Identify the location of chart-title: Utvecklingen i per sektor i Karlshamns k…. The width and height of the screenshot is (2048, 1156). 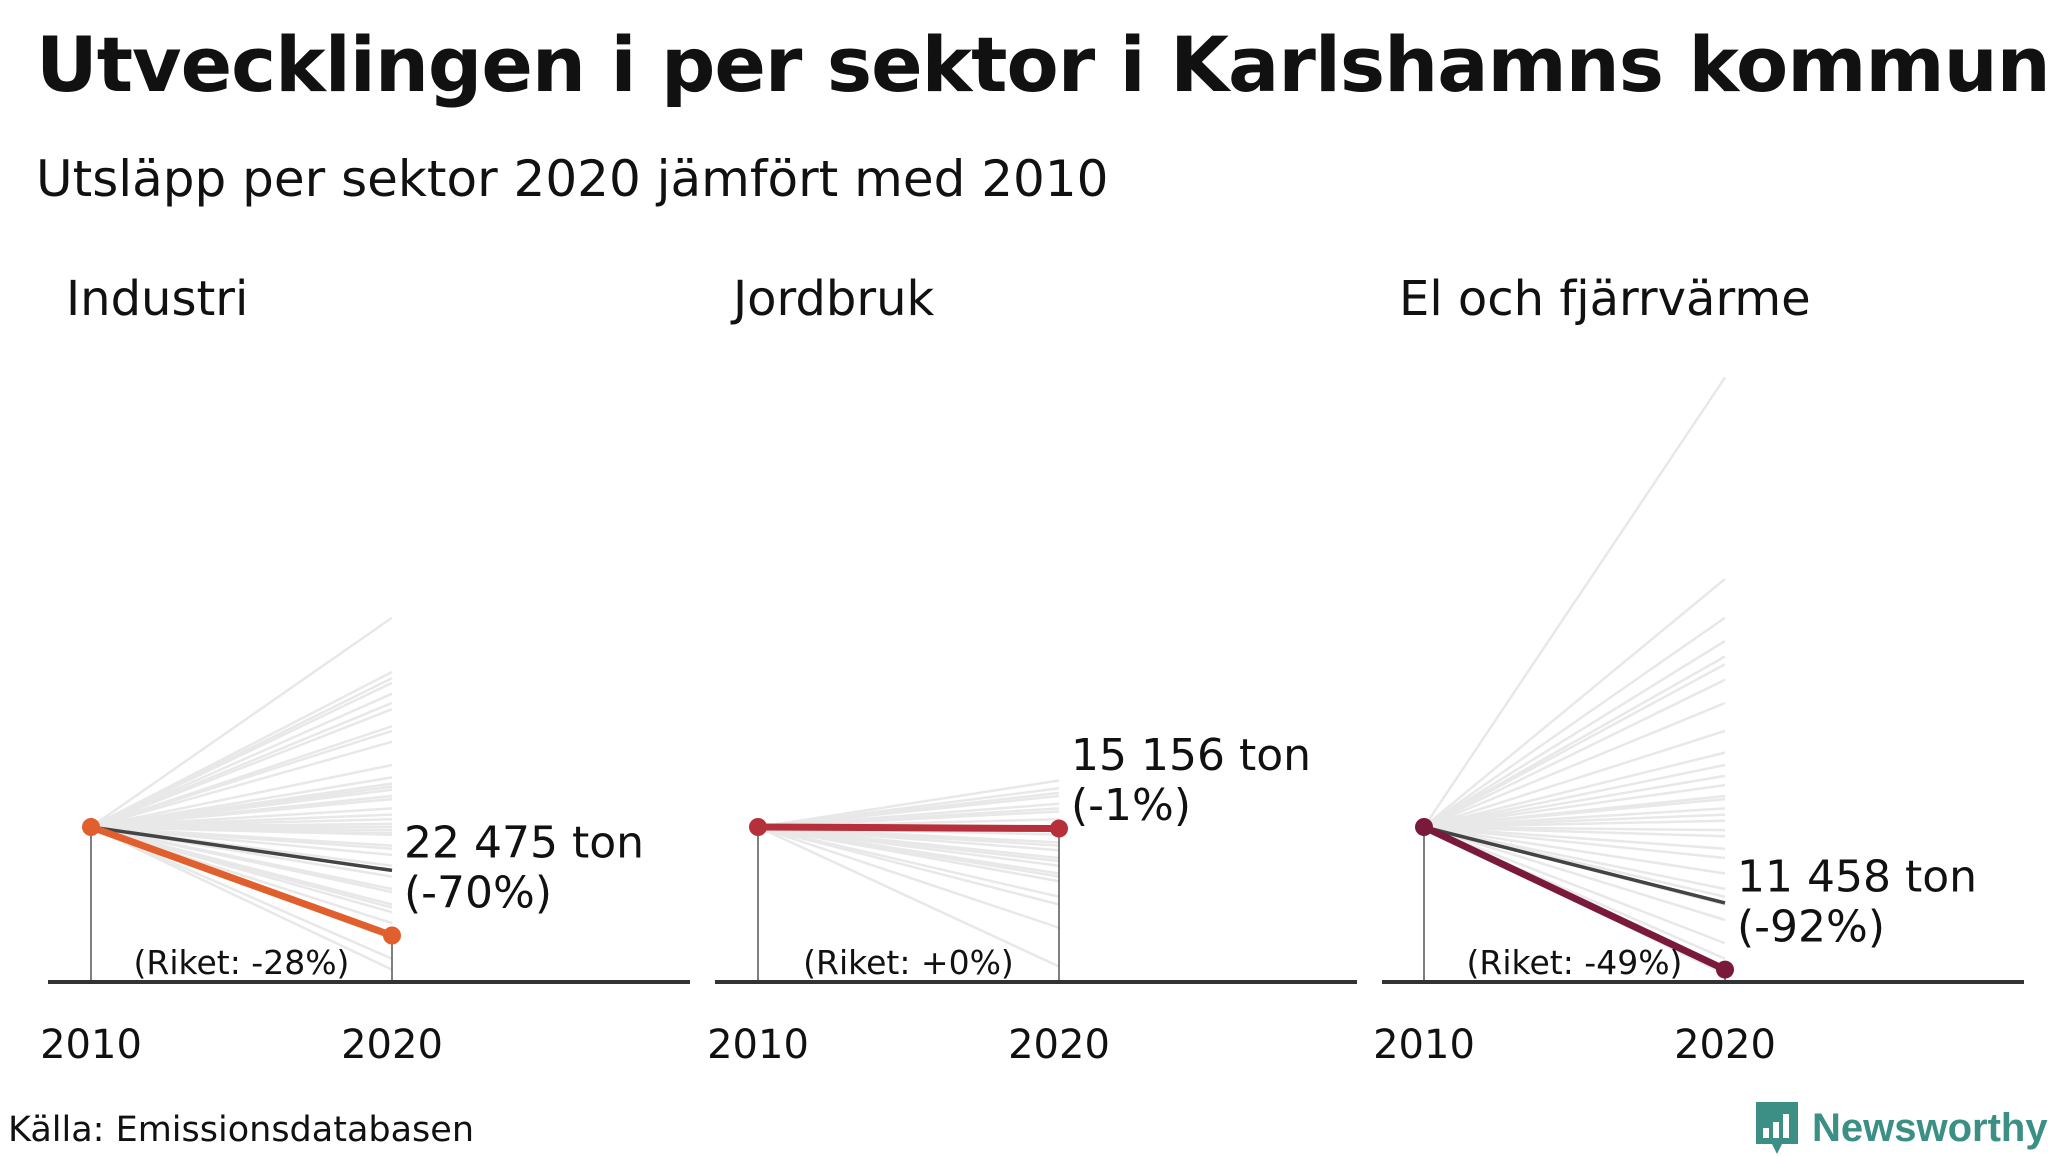
(1042, 64).